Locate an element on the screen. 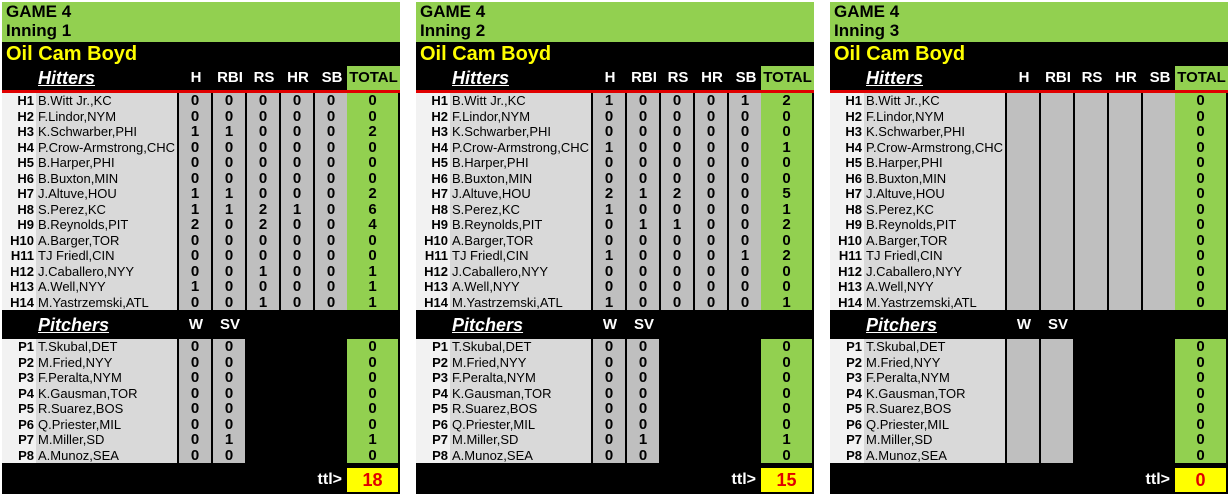  slot-label: H13 is located at coordinates (19, 287).